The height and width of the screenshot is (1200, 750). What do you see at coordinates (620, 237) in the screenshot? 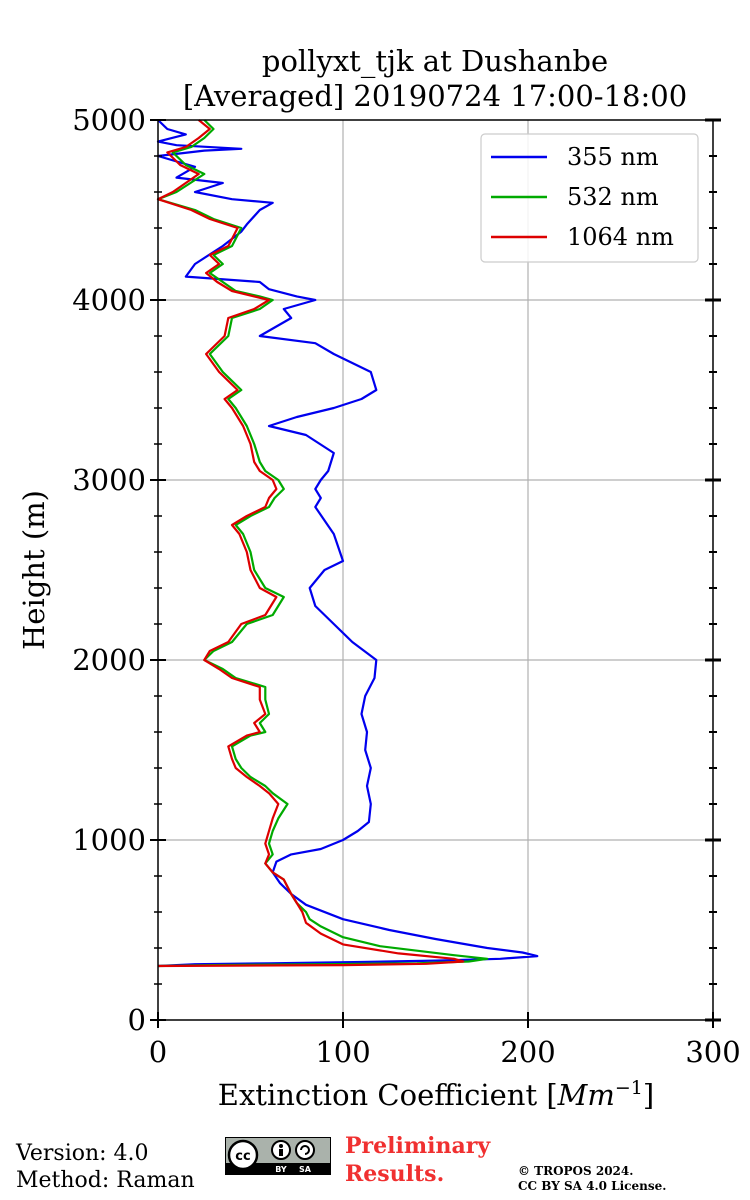
I see `legend-label-1064: 1064 nm` at bounding box center [620, 237].